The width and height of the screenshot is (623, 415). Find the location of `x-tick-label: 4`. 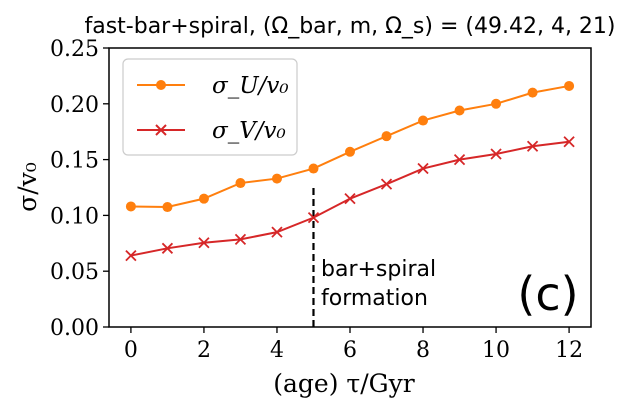

x-tick-label: 4 is located at coordinates (277, 350).